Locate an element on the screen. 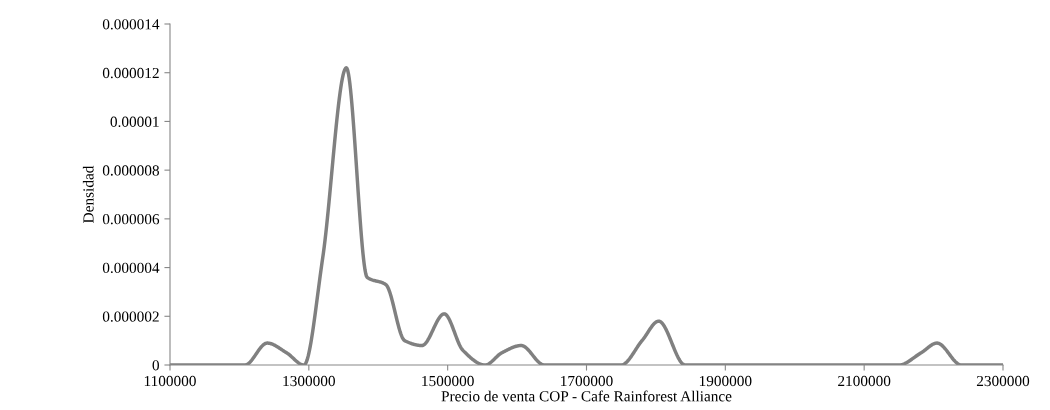  y-tick-label: 0.000008 is located at coordinates (130, 170).